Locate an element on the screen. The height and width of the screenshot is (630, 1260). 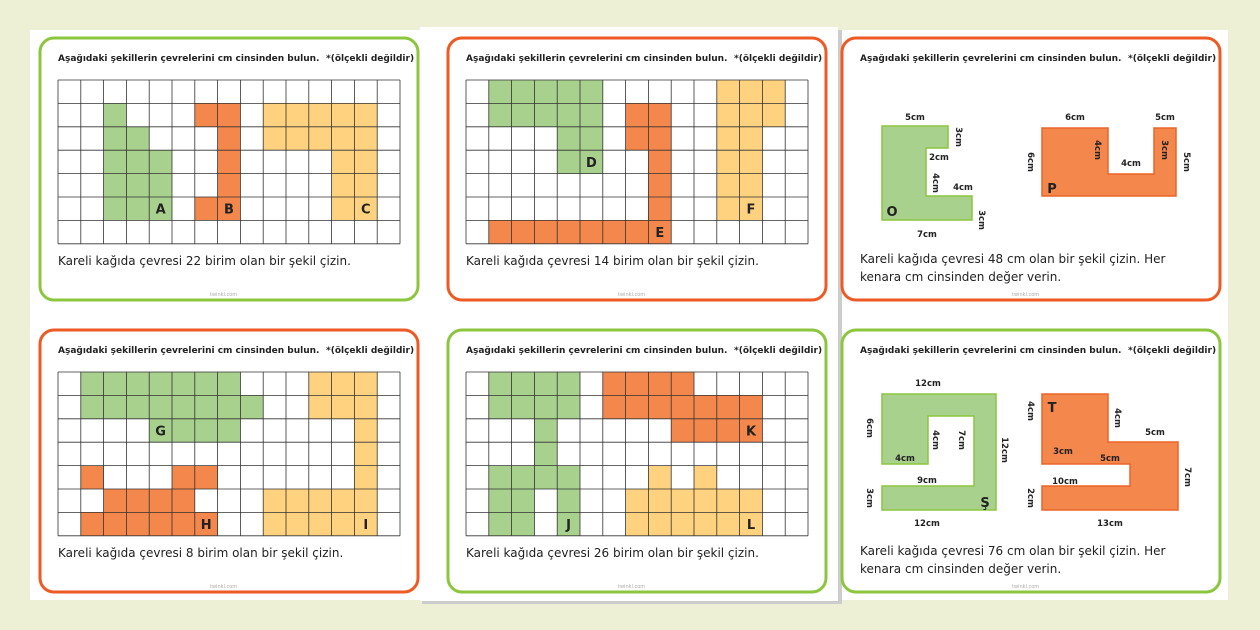
shape-letter: F is located at coordinates (751, 210).